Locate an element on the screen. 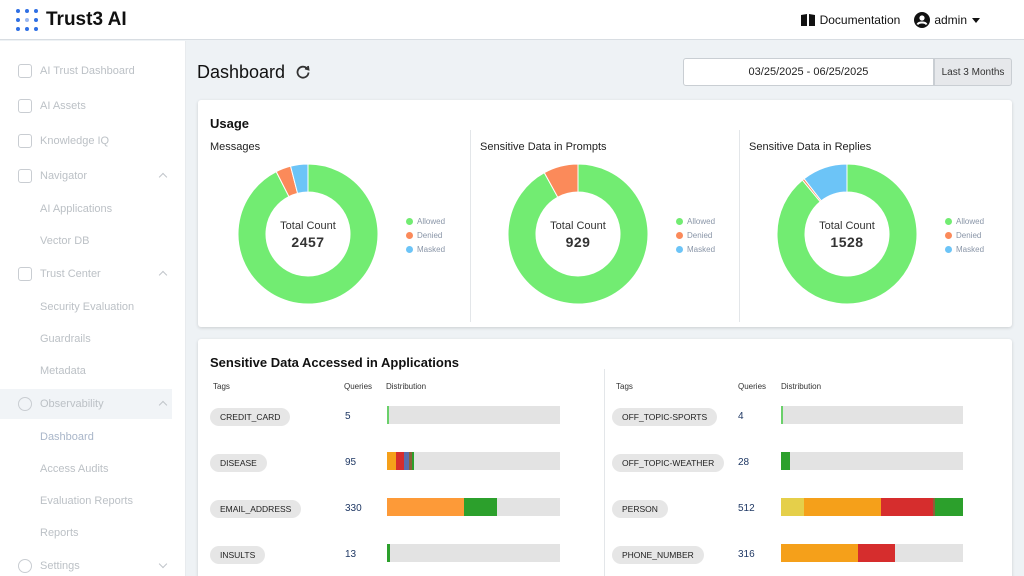  sidebar-item-ai-assets: AI Assets is located at coordinates (93, 106).